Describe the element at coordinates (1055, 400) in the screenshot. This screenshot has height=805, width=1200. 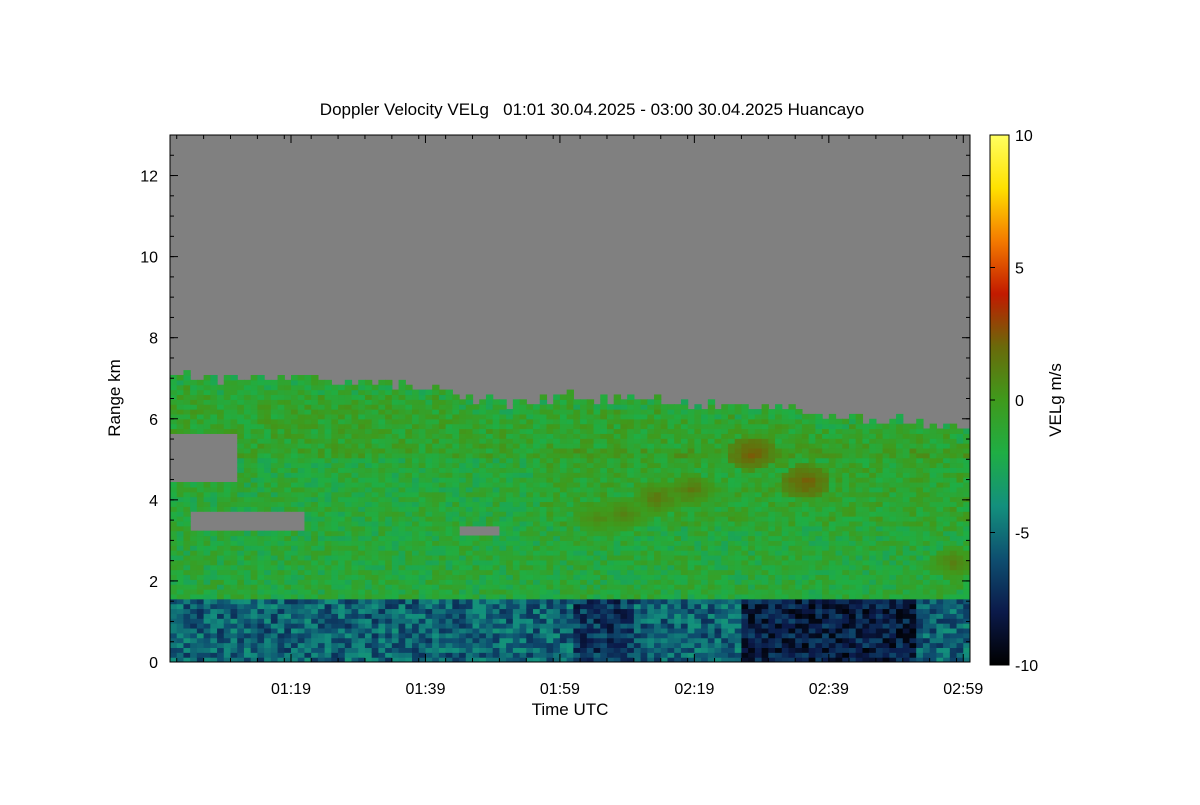
I see `colorbar-label: VELg m/s` at that location.